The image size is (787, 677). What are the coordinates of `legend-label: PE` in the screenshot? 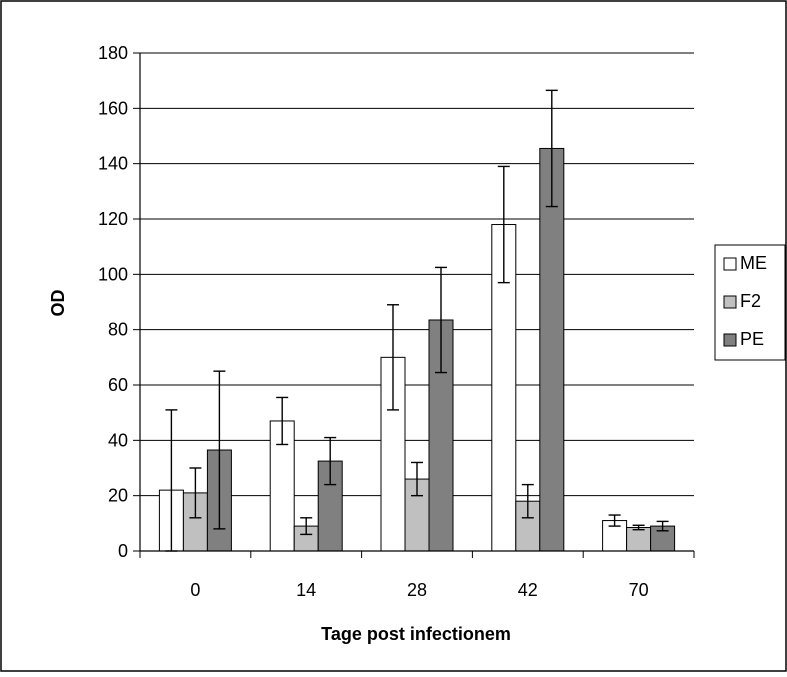 It's located at (752, 339).